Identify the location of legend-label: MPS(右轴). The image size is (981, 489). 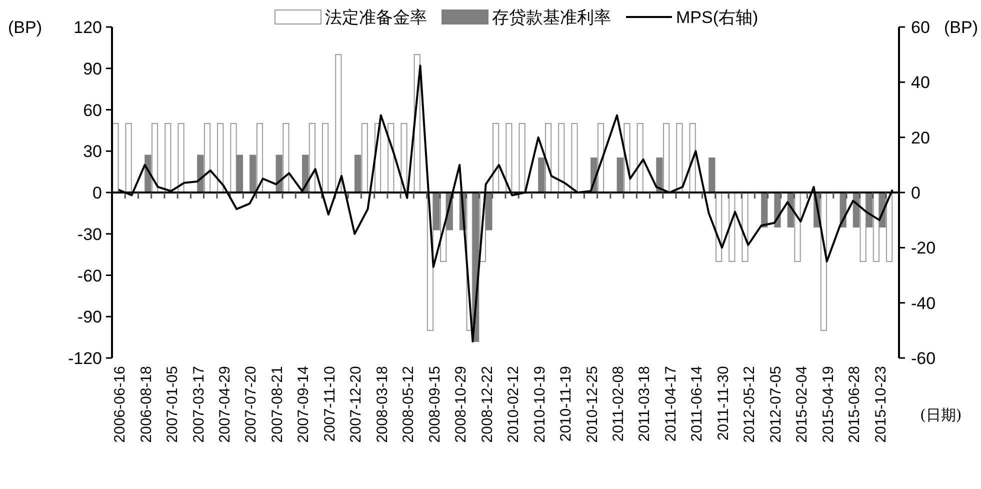
(717, 17).